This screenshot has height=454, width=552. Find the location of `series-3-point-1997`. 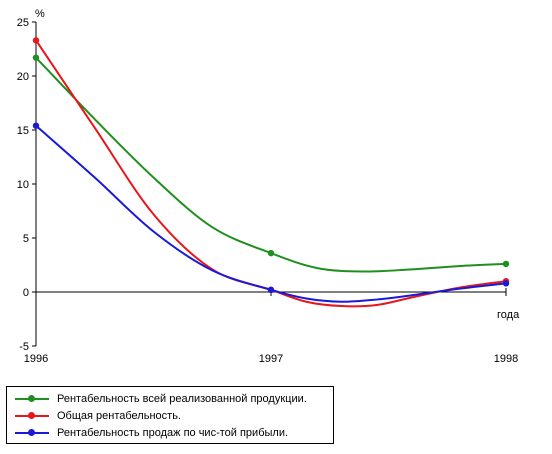

series-3-point-1997 is located at coordinates (271, 290).